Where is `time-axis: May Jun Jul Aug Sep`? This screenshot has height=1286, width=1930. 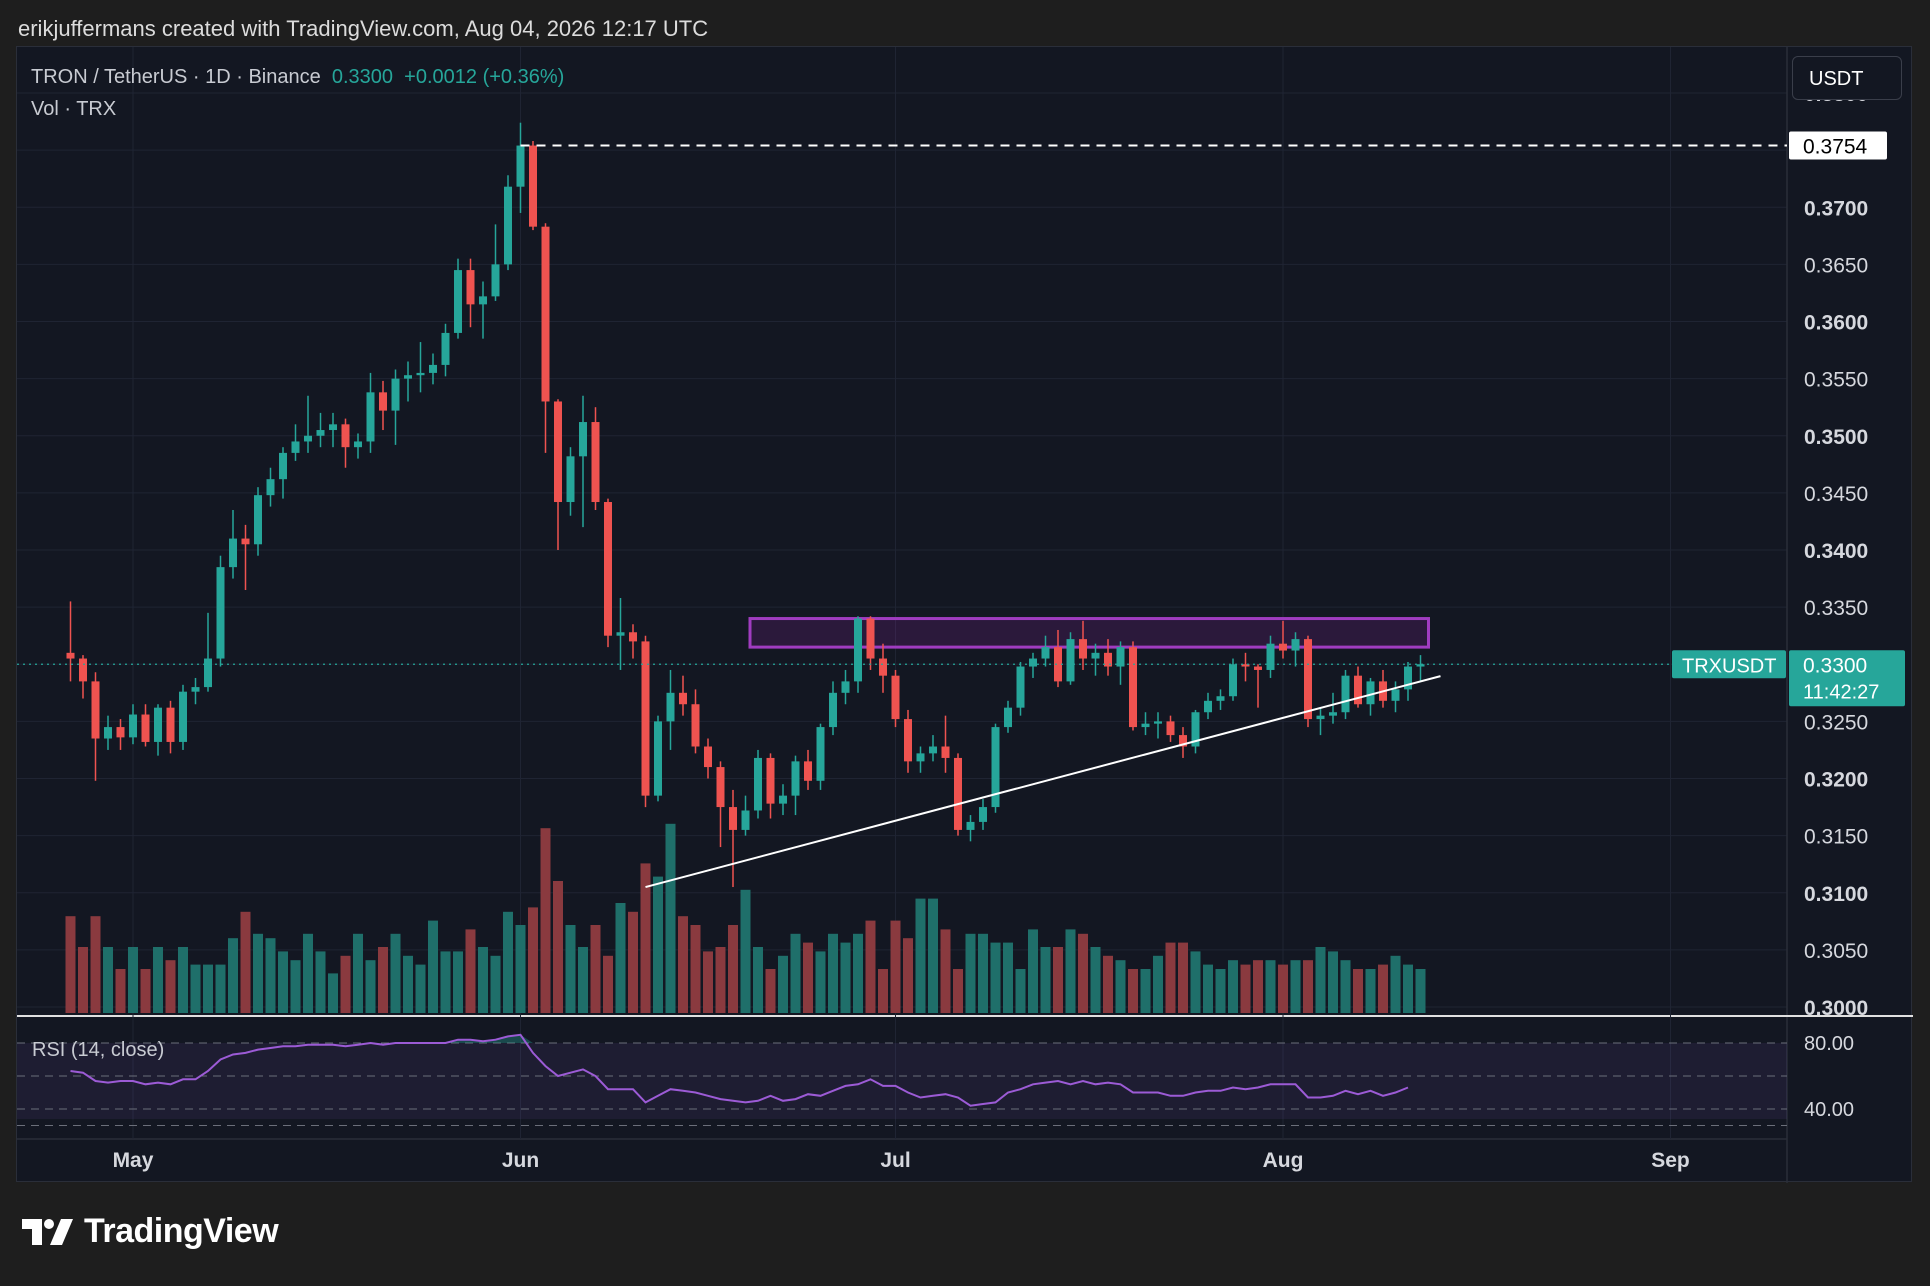 time-axis: May Jun Jul Aug Sep is located at coordinates (901, 1160).